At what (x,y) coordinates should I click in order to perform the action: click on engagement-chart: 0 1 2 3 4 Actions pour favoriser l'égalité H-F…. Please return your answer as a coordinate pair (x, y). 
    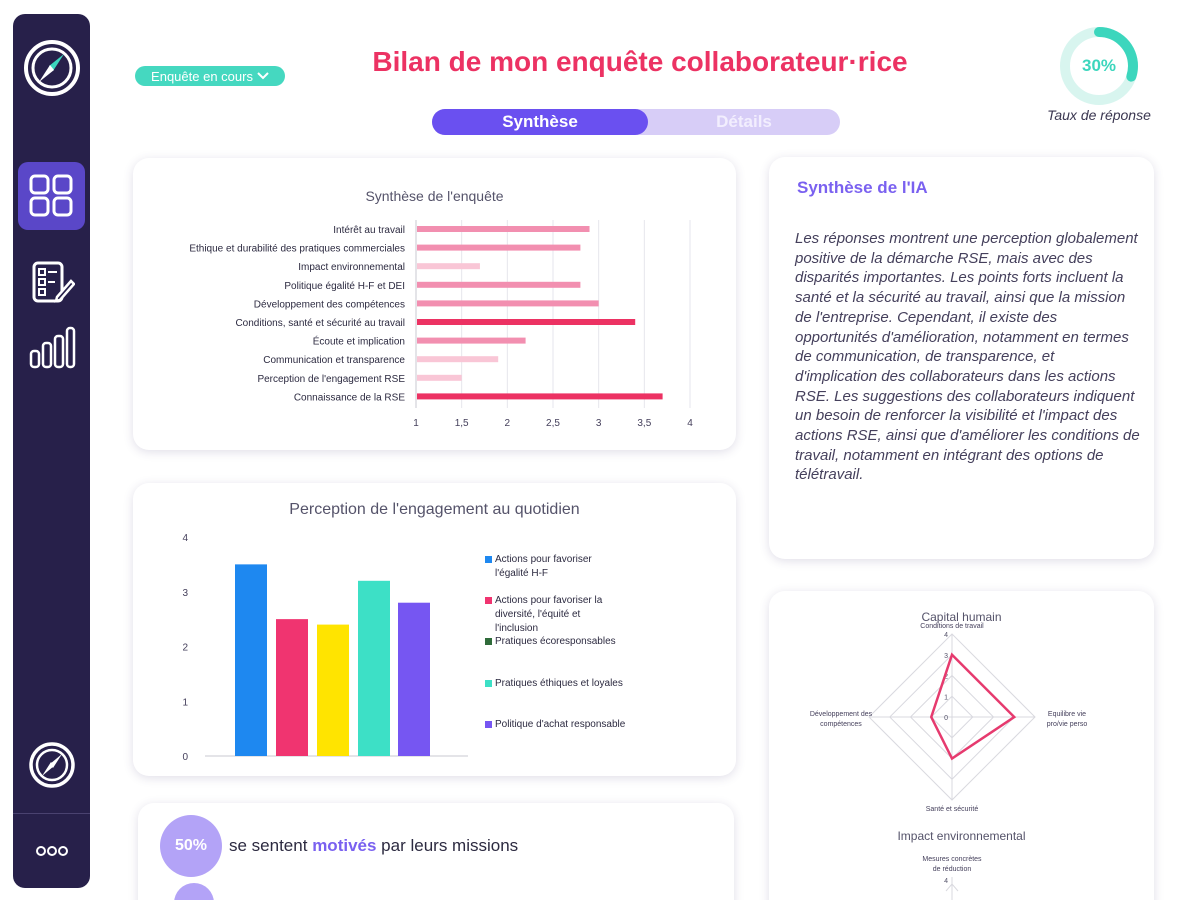
    Looking at the image, I should click on (404, 648).